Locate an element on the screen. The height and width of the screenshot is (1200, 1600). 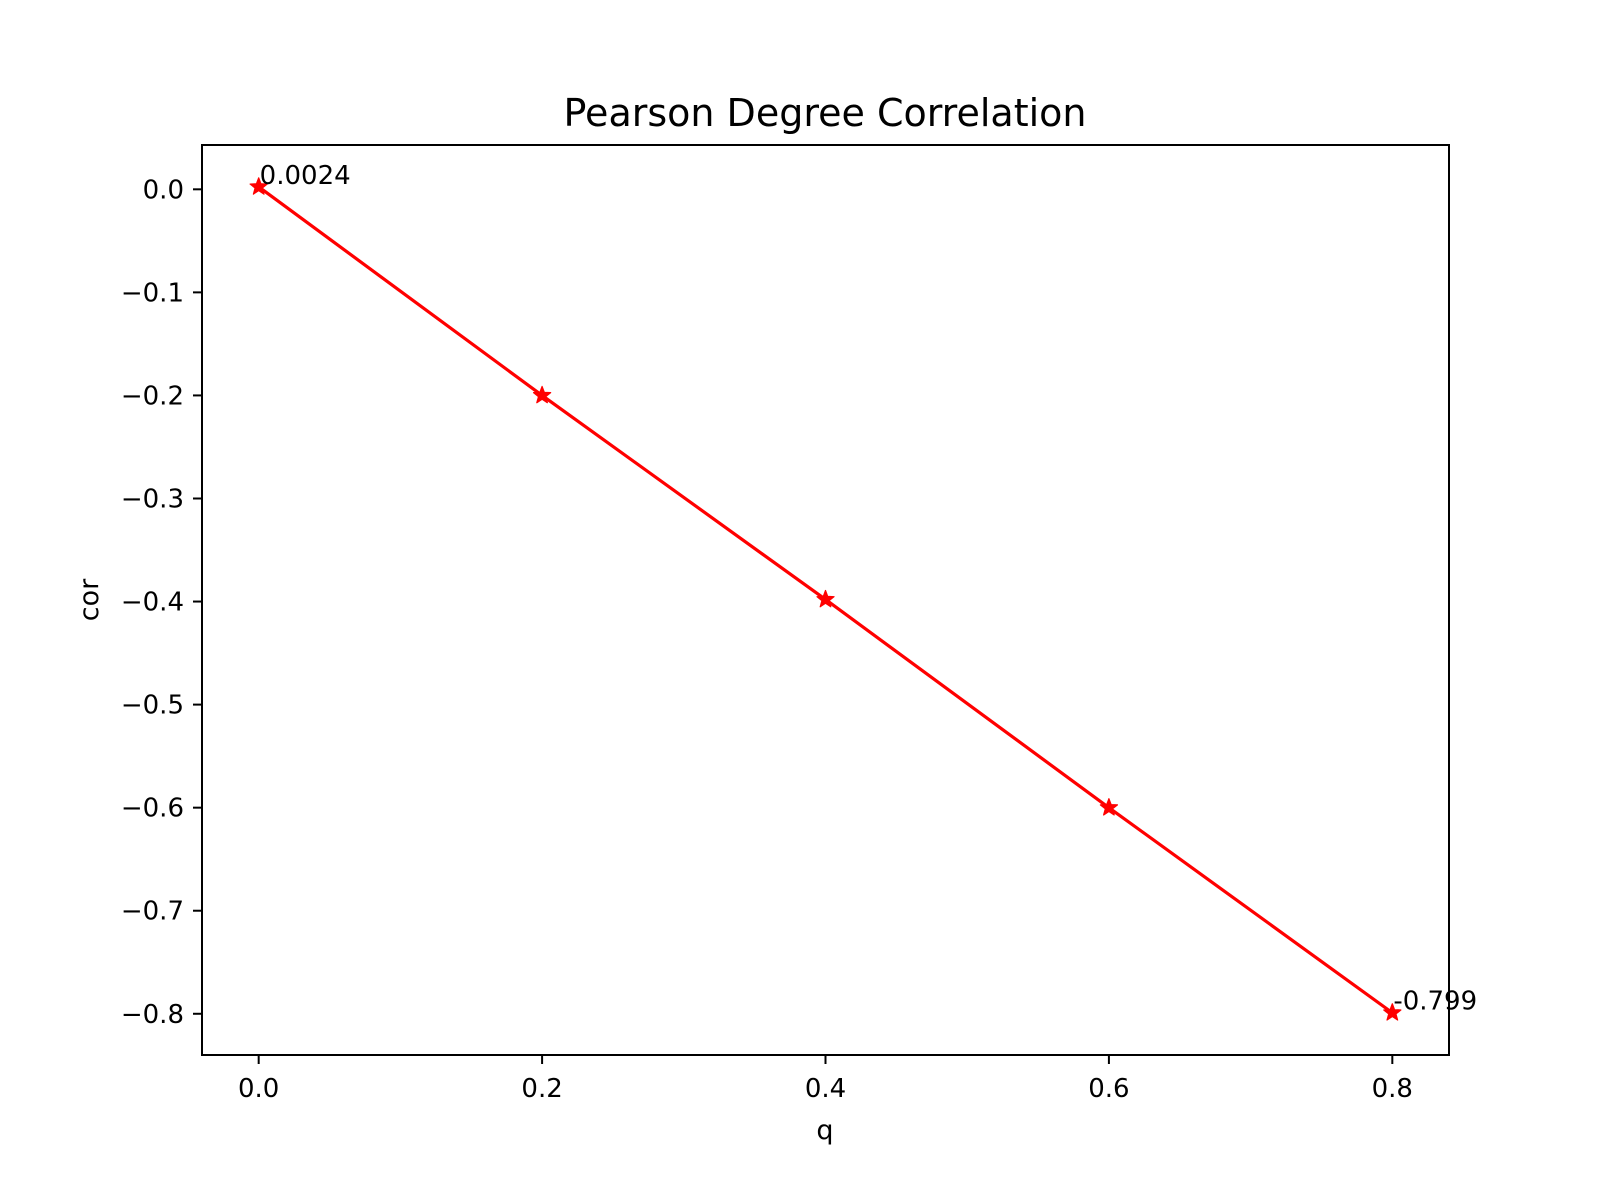
y-tick-label: −0.8 is located at coordinates (152, 1015).